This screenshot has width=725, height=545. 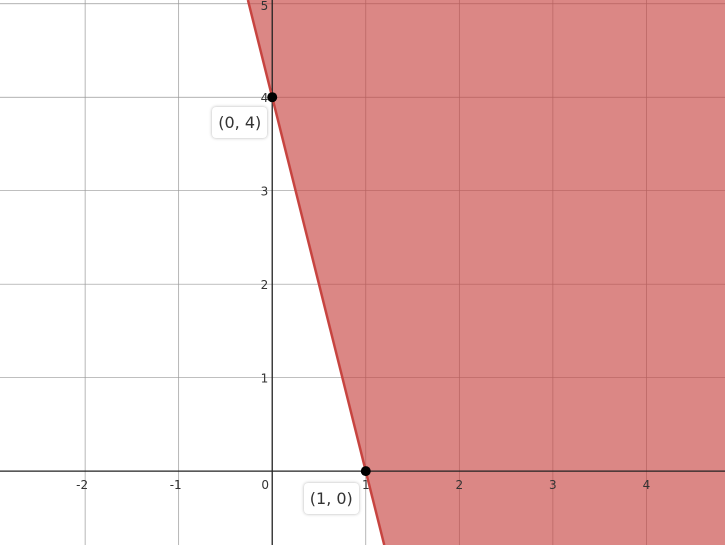 What do you see at coordinates (265, 379) in the screenshot?
I see `y-tick-label: 1` at bounding box center [265, 379].